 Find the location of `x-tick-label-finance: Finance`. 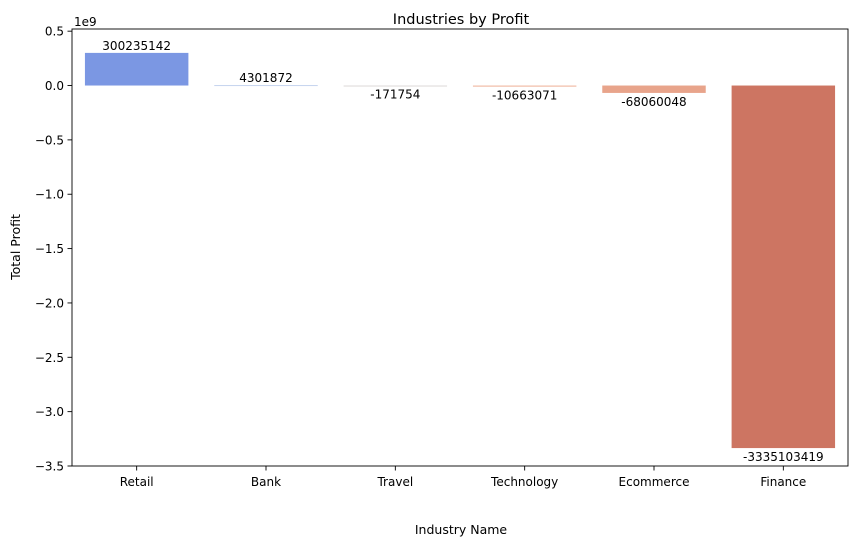

x-tick-label-finance: Finance is located at coordinates (783, 482).